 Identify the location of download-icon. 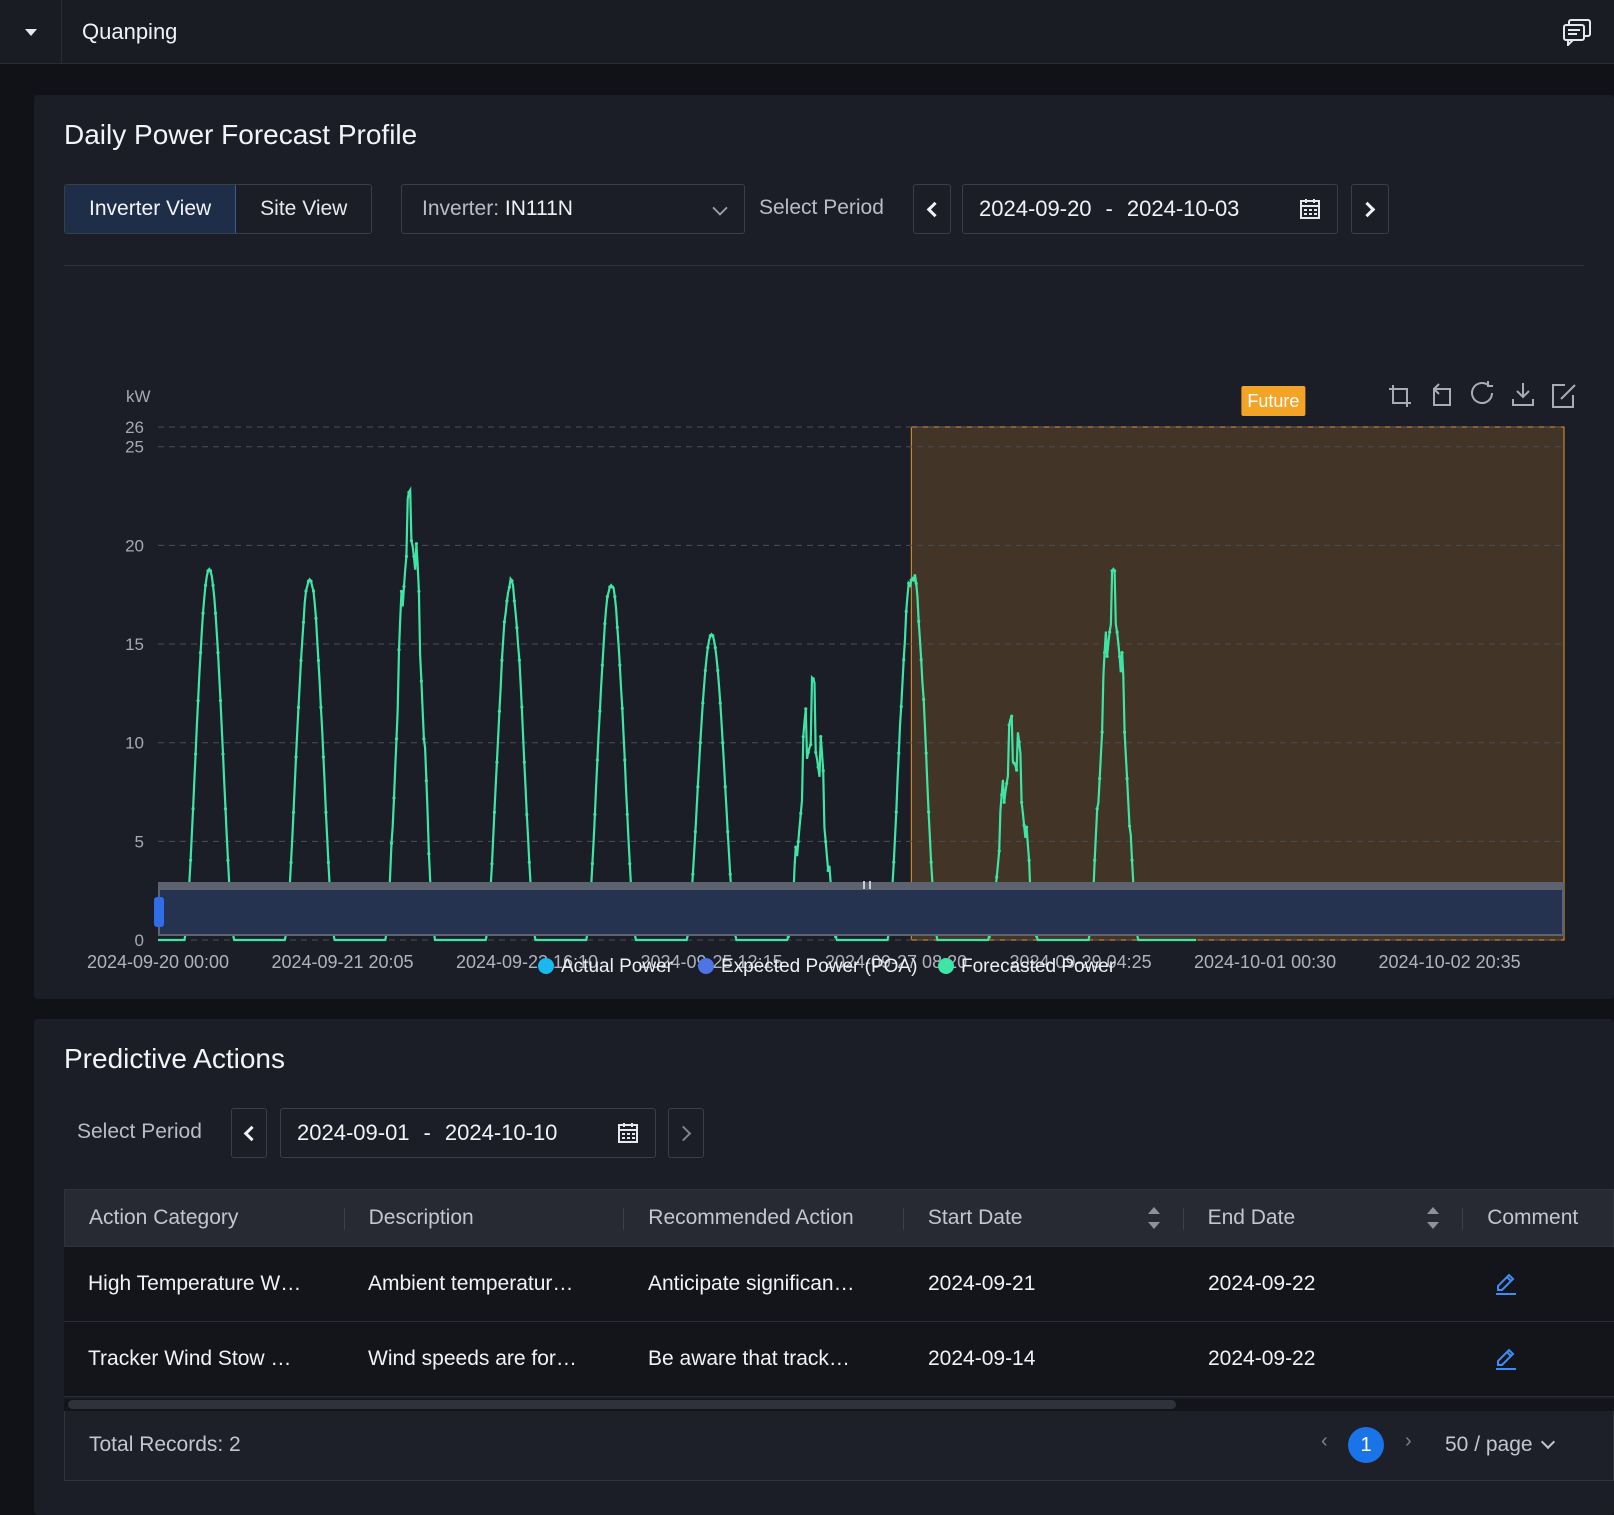
(1523, 394).